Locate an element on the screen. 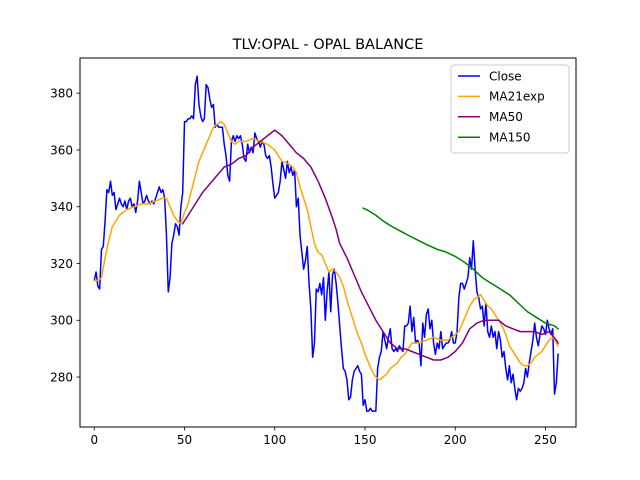 This screenshot has height=480, width=640. y-tick-label: 380 is located at coordinates (61, 93).